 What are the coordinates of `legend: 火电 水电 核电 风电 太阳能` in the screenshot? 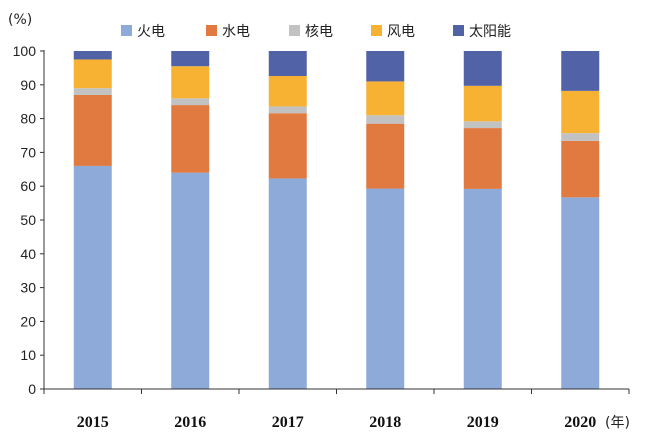 It's located at (316, 32).